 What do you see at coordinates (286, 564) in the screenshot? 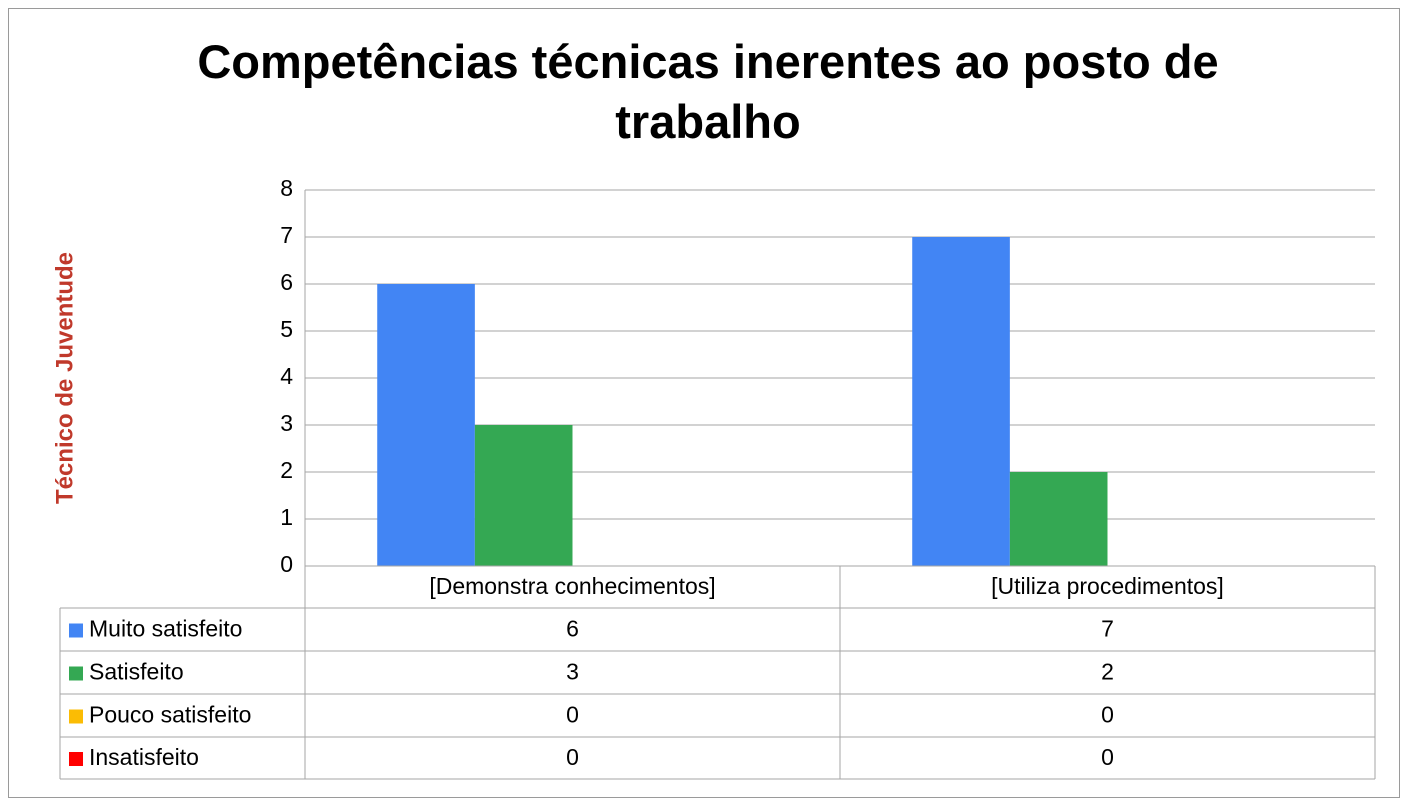
I see `y-tick-label: 0` at bounding box center [286, 564].